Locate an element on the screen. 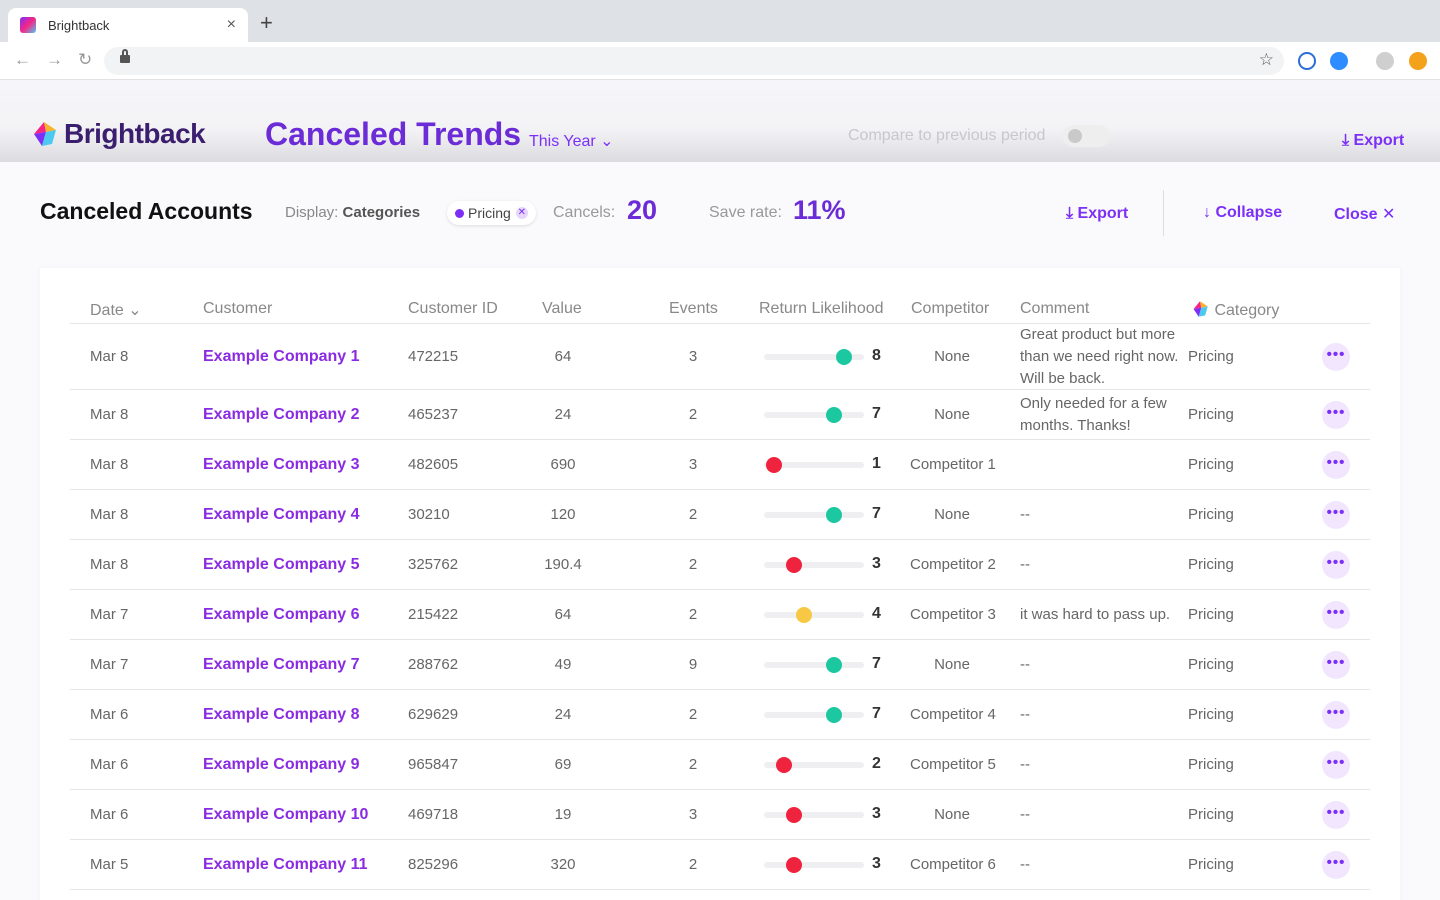  back-icon: ← is located at coordinates (22, 59).